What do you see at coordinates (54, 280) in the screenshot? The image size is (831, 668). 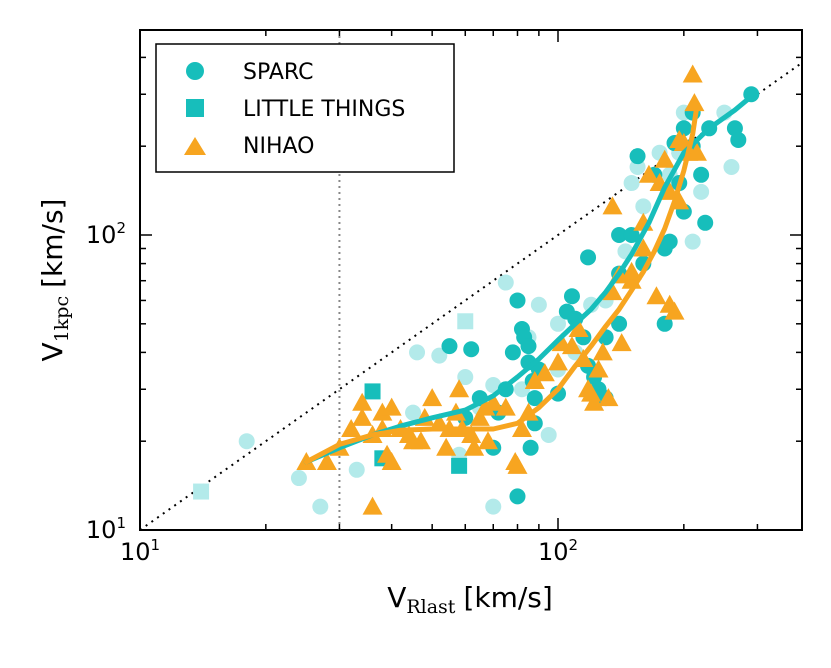 I see `y-axis-label: V1kpc[km/s]` at bounding box center [54, 280].